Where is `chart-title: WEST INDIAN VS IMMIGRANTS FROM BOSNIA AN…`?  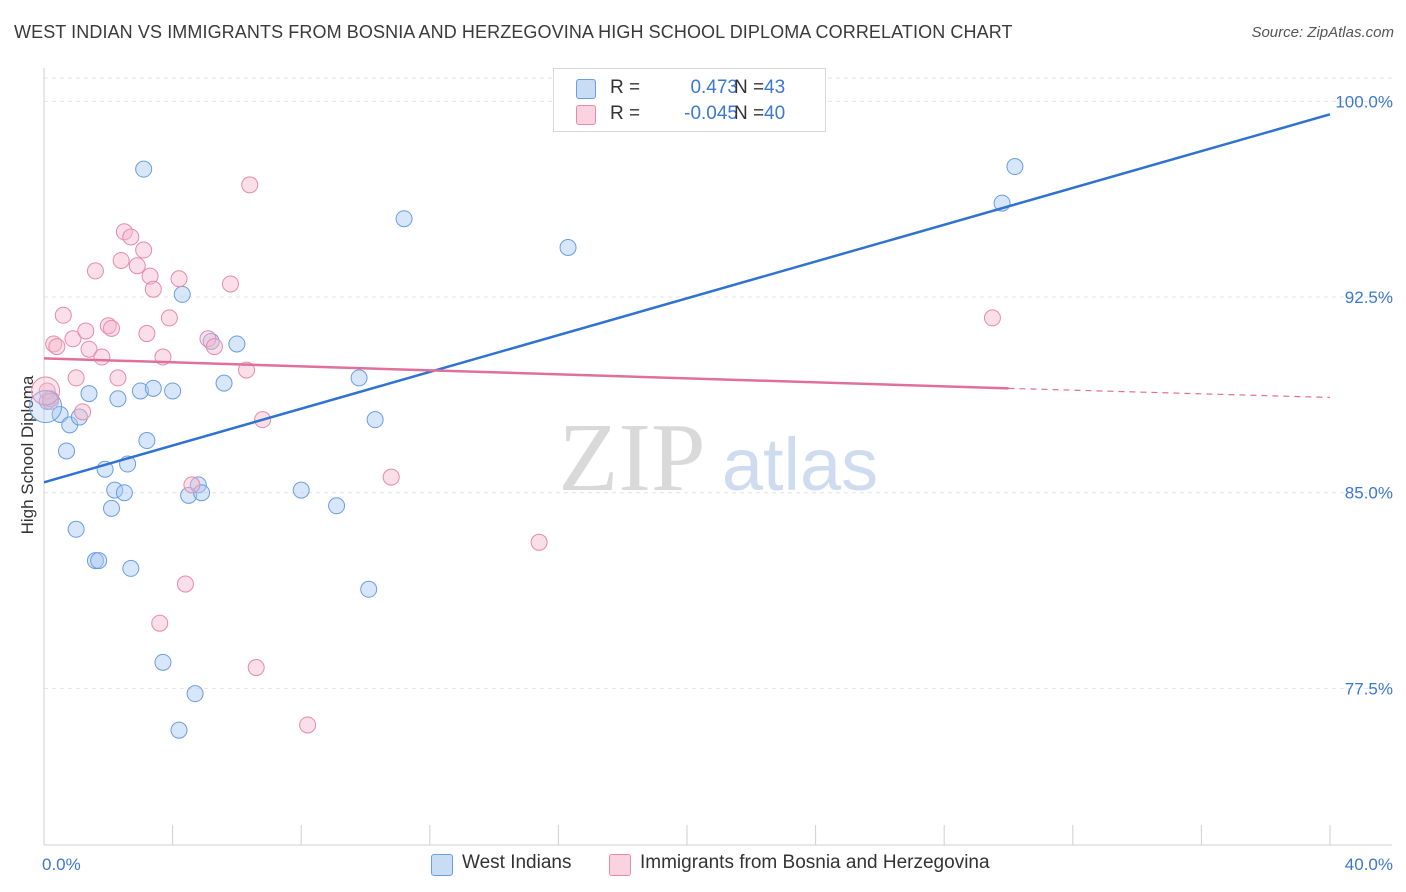
chart-title: WEST INDIAN VS IMMIGRANTS FROM BOSNIA AN… is located at coordinates (513, 32).